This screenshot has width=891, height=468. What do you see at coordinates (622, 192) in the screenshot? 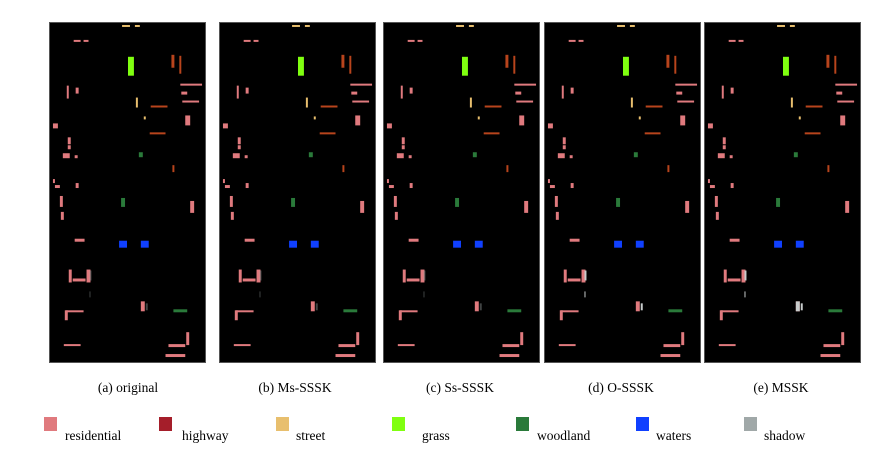
I see `panel-d-map` at bounding box center [622, 192].